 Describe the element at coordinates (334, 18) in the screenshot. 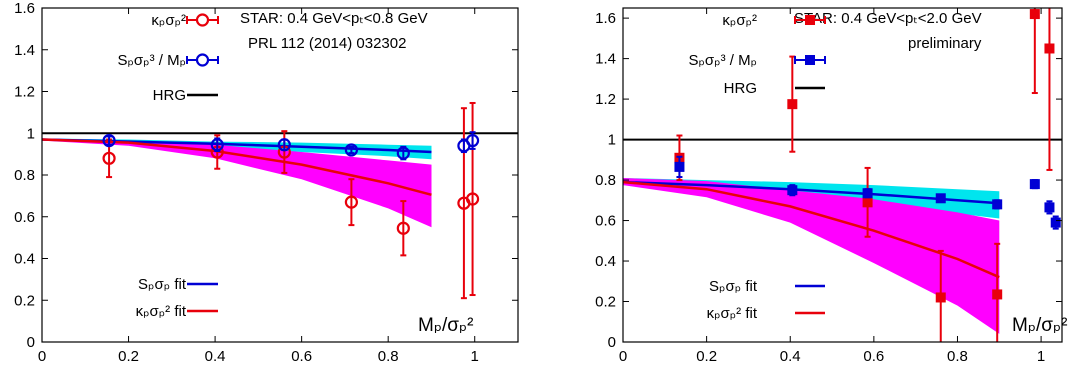

I see `annotation-text: STAR: 0.4 GeV<pₜ<0.8 GeV` at that location.